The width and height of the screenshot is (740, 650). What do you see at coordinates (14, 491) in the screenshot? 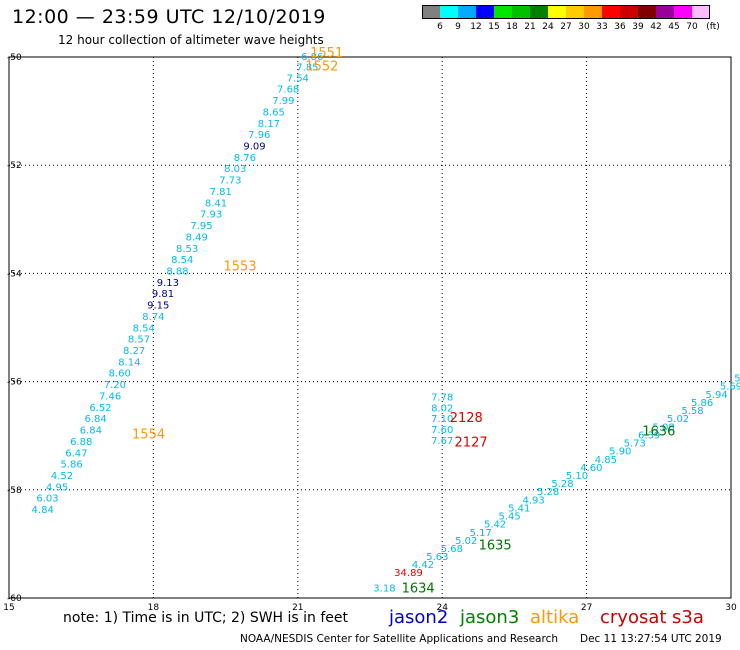
I see `y-tick-label: -58` at bounding box center [14, 491].